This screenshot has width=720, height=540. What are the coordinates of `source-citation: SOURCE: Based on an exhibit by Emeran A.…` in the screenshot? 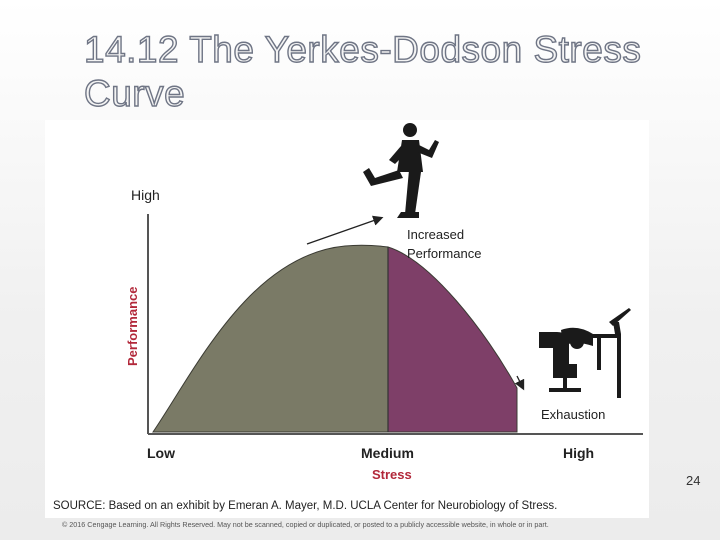 It's located at (305, 506).